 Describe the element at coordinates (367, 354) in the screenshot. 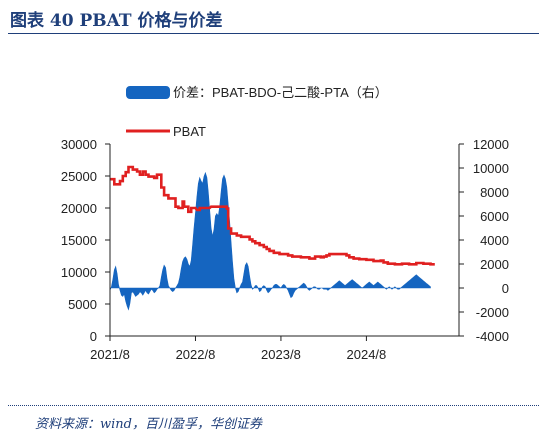

I see `x-axis-tick-label: 2024/8` at that location.